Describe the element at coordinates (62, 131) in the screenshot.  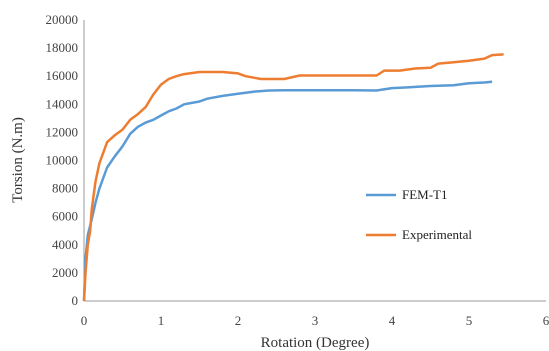
I see `y-tick-label: 12000` at that location.